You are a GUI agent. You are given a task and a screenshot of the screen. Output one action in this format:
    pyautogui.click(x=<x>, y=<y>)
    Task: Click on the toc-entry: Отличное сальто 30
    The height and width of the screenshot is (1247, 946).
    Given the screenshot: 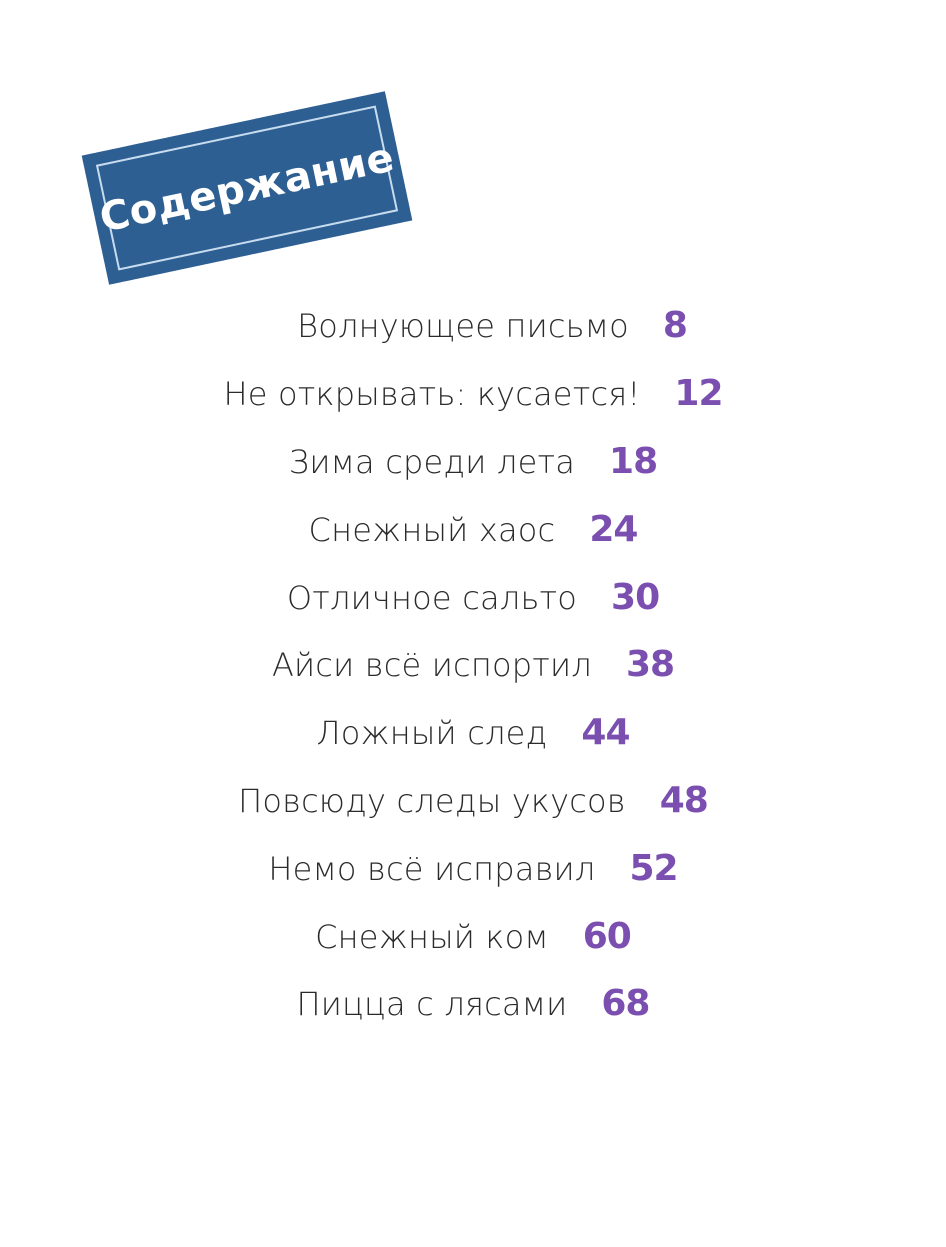 What is the action you would take?
    pyautogui.click(x=473, y=597)
    